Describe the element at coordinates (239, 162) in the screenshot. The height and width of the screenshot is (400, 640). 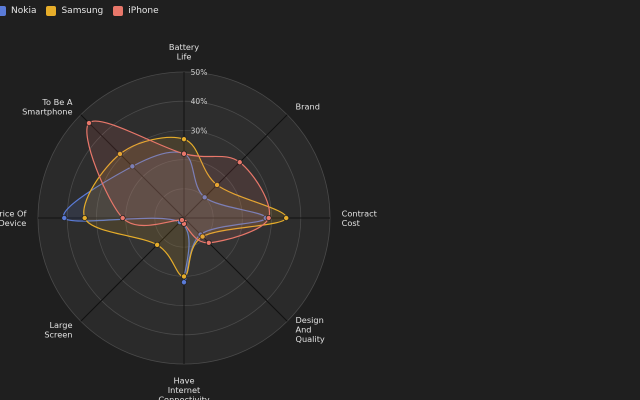
I see `data-point-iphone-brand` at that location.